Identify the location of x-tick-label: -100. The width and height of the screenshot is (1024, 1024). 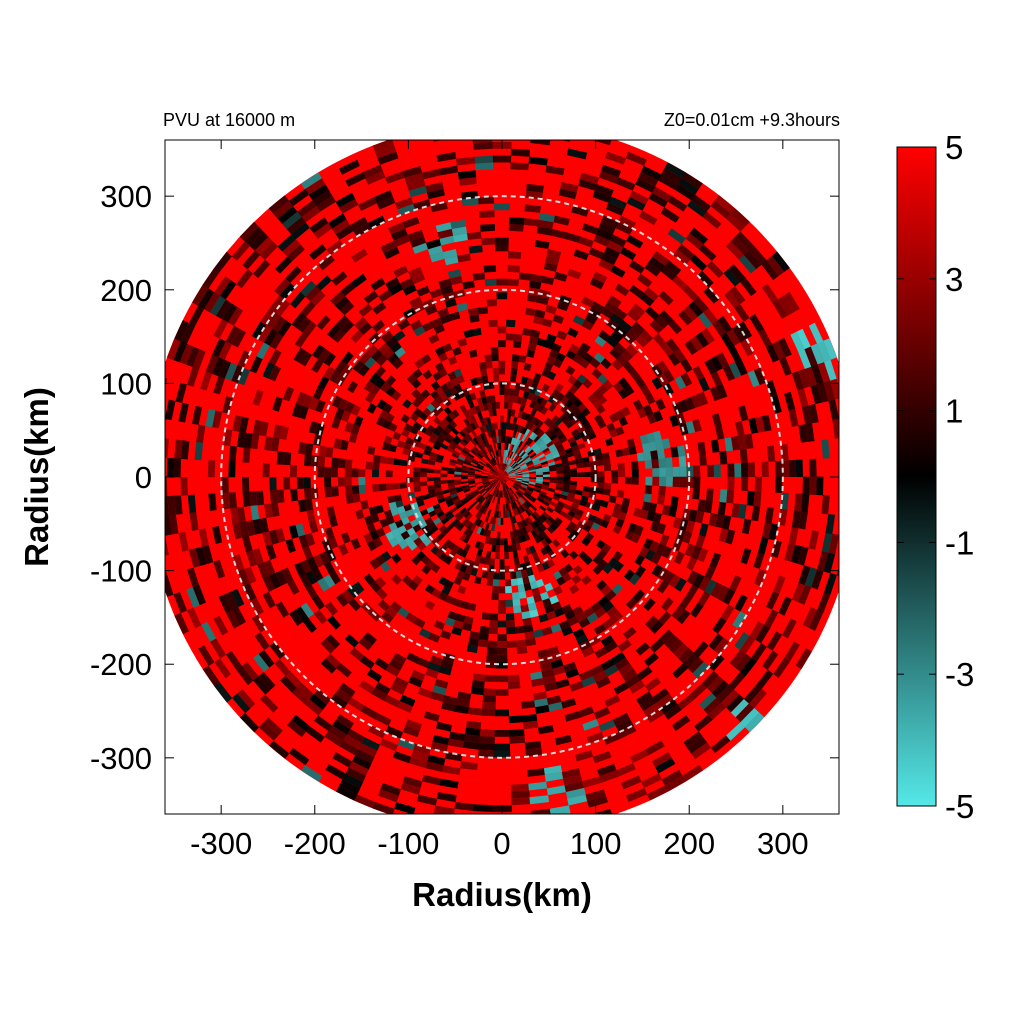
(408, 843).